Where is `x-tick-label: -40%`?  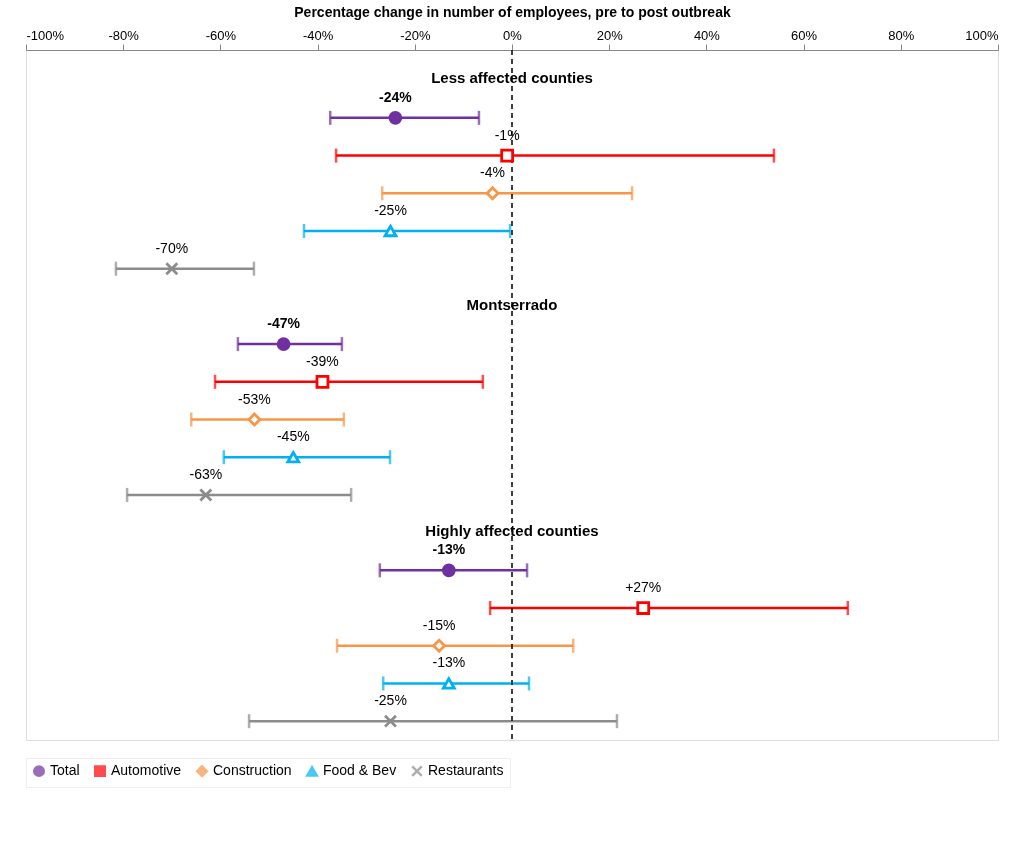 x-tick-label: -40% is located at coordinates (318, 35).